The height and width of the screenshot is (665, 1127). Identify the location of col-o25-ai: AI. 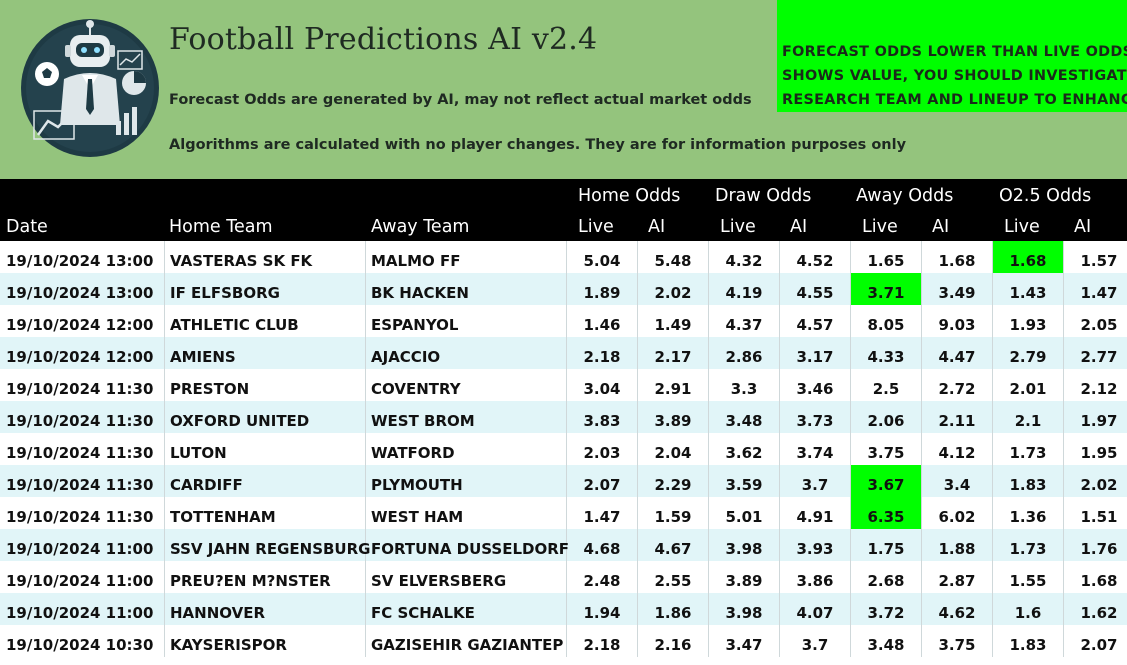
(1083, 227).